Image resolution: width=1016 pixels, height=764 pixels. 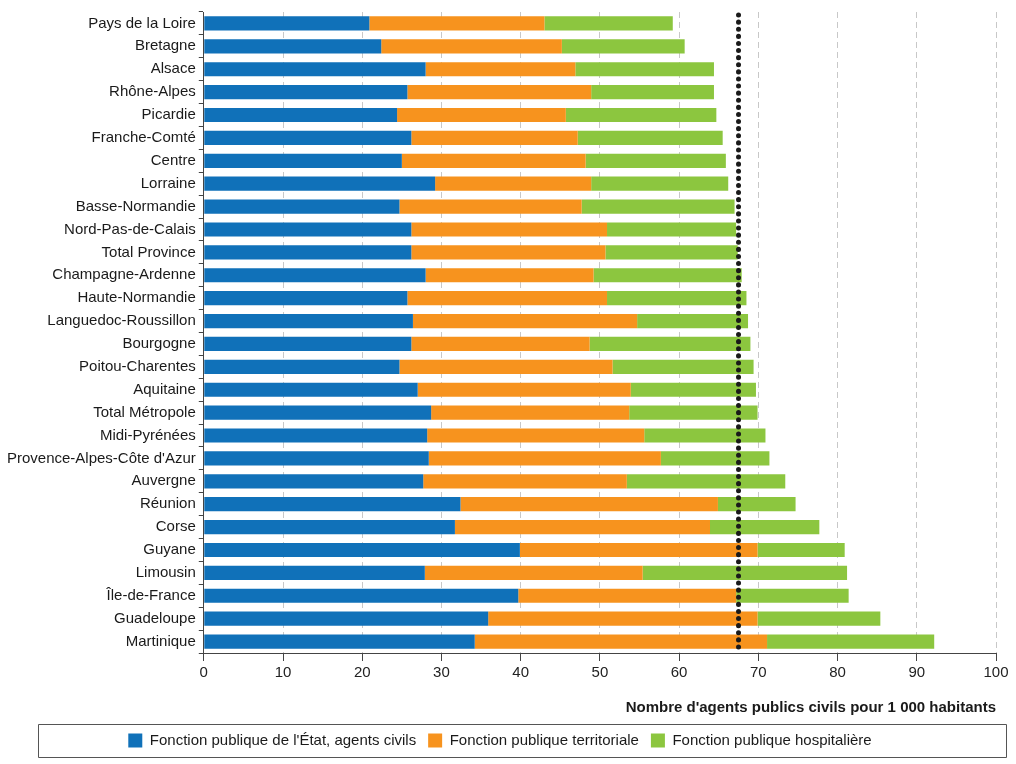 What do you see at coordinates (173, 159) in the screenshot?
I see `y-tick-label: Centre` at bounding box center [173, 159].